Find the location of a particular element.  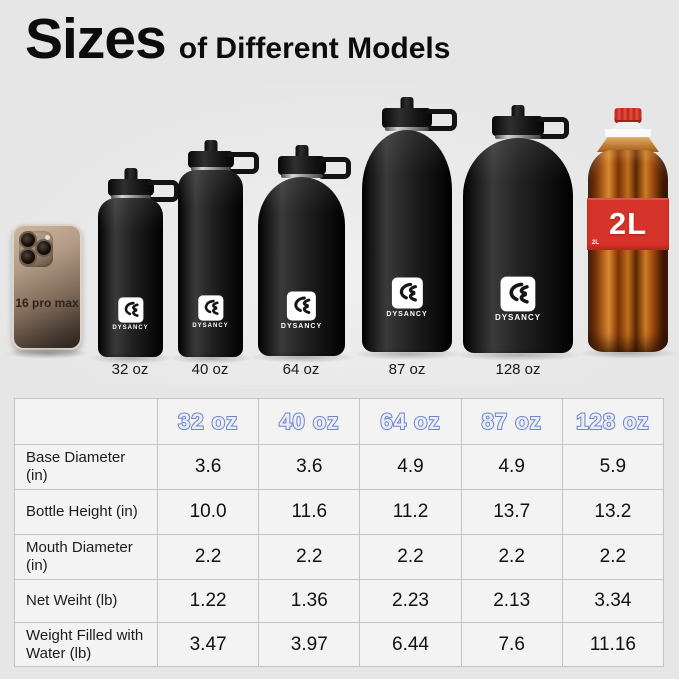

spec-value: 3.97 is located at coordinates (310, 645).